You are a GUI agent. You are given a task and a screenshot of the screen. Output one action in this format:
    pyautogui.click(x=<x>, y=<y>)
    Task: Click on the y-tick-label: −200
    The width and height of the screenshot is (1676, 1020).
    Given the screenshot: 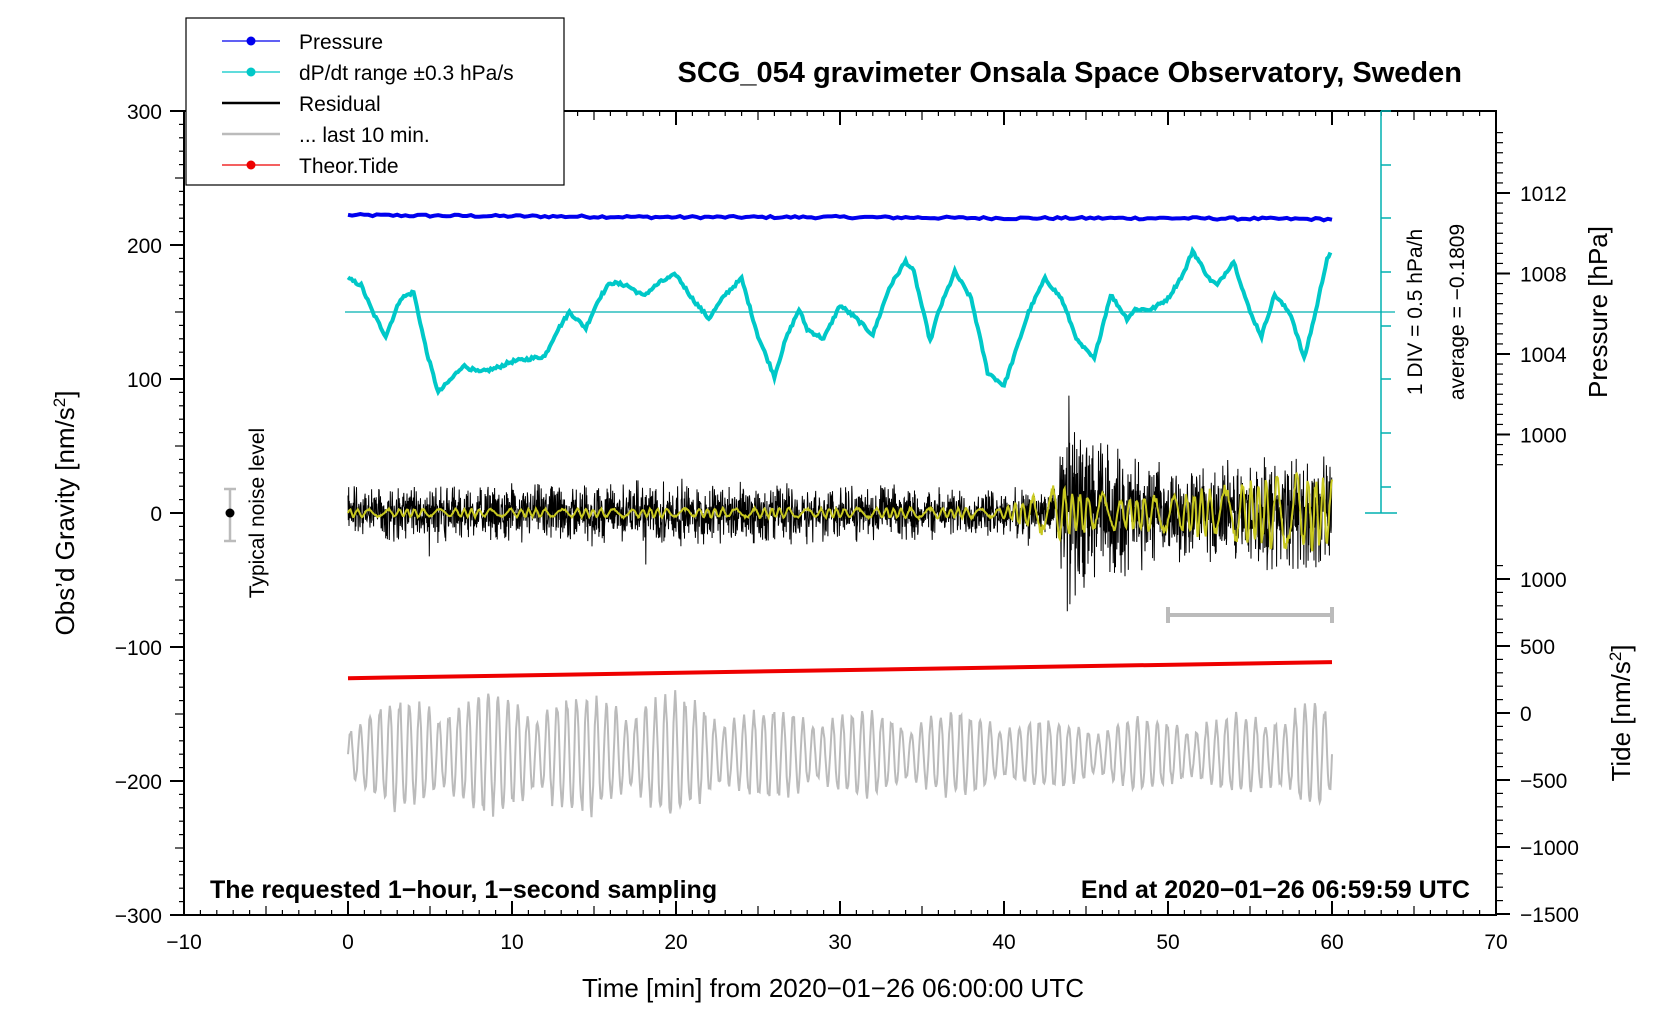 What is the action you would take?
    pyautogui.click(x=138, y=782)
    